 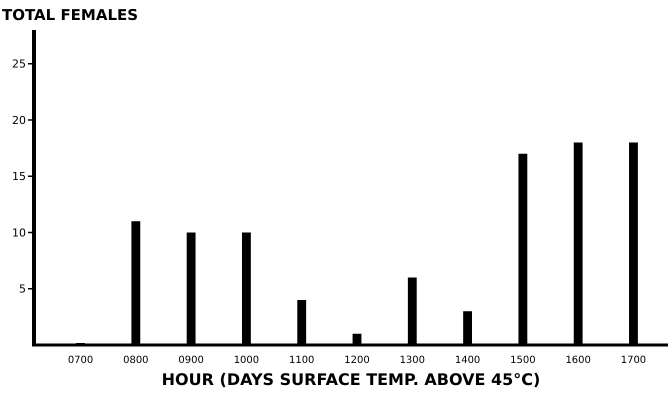 I want to click on x-tick-label: 1600, so click(x=578, y=360).